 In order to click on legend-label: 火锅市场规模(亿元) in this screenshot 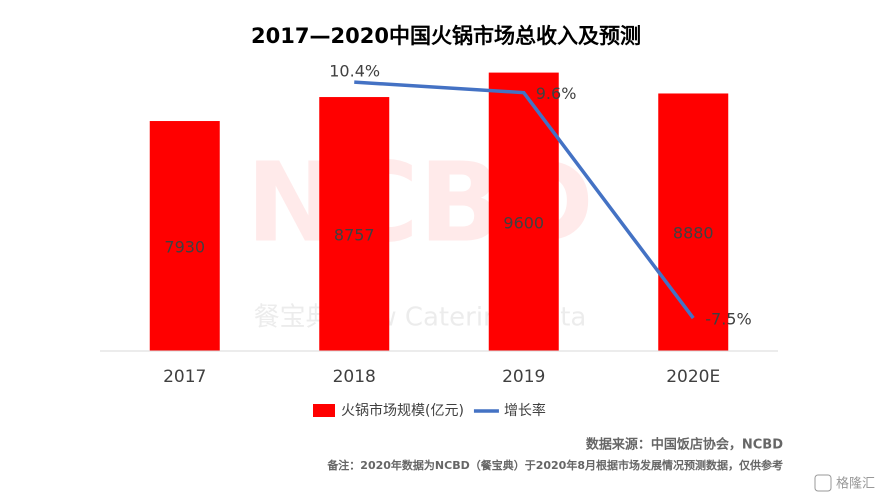, I will do `click(402, 410)`.